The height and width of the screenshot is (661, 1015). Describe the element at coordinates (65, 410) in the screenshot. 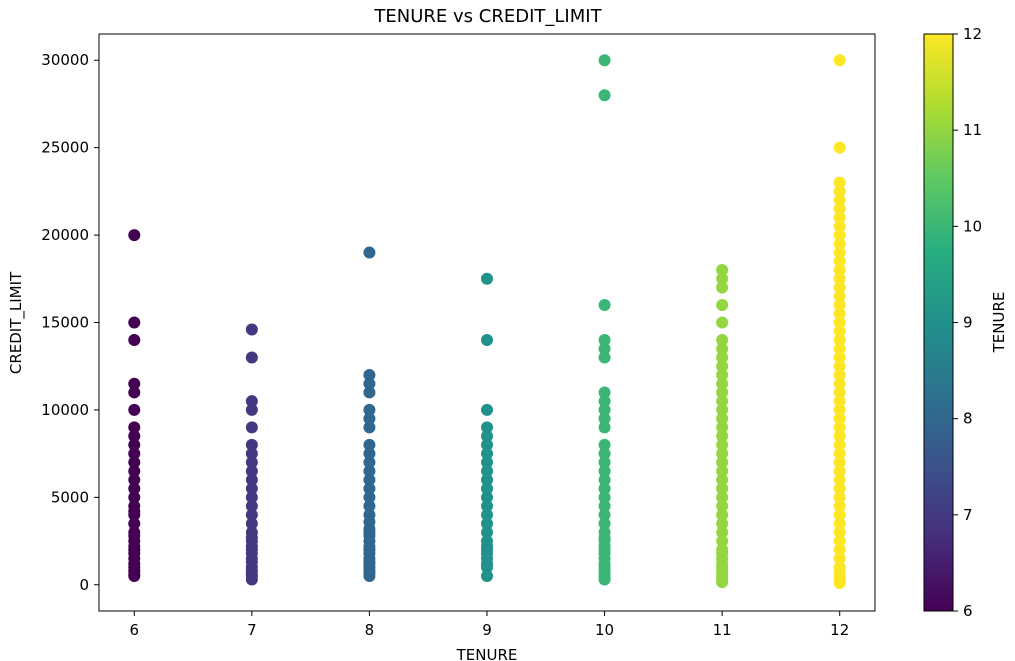

I see `y-tick-label: 10000` at that location.